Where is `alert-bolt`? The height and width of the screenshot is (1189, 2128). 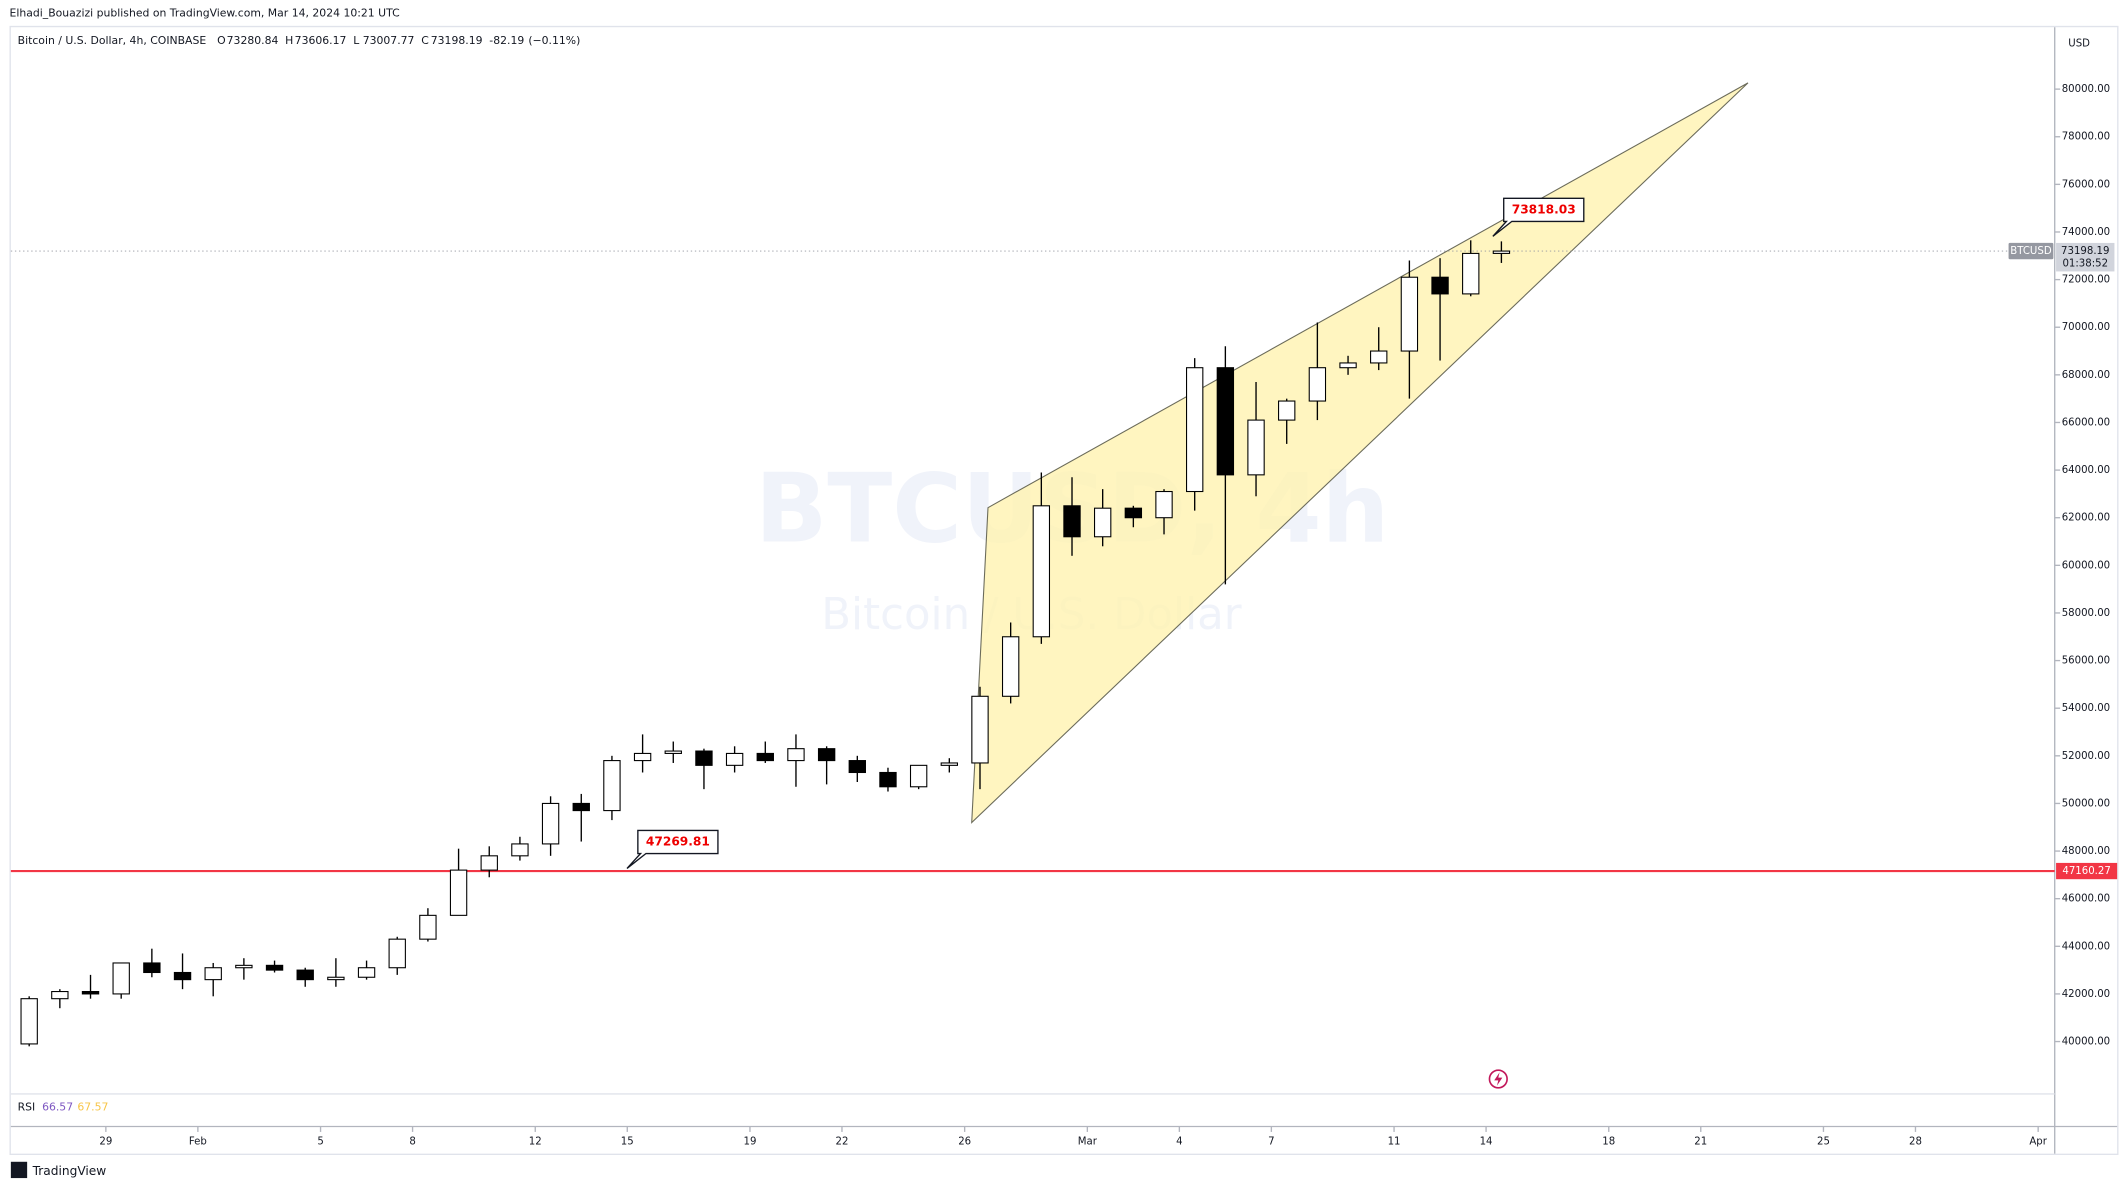
alert-bolt is located at coordinates (1498, 1079).